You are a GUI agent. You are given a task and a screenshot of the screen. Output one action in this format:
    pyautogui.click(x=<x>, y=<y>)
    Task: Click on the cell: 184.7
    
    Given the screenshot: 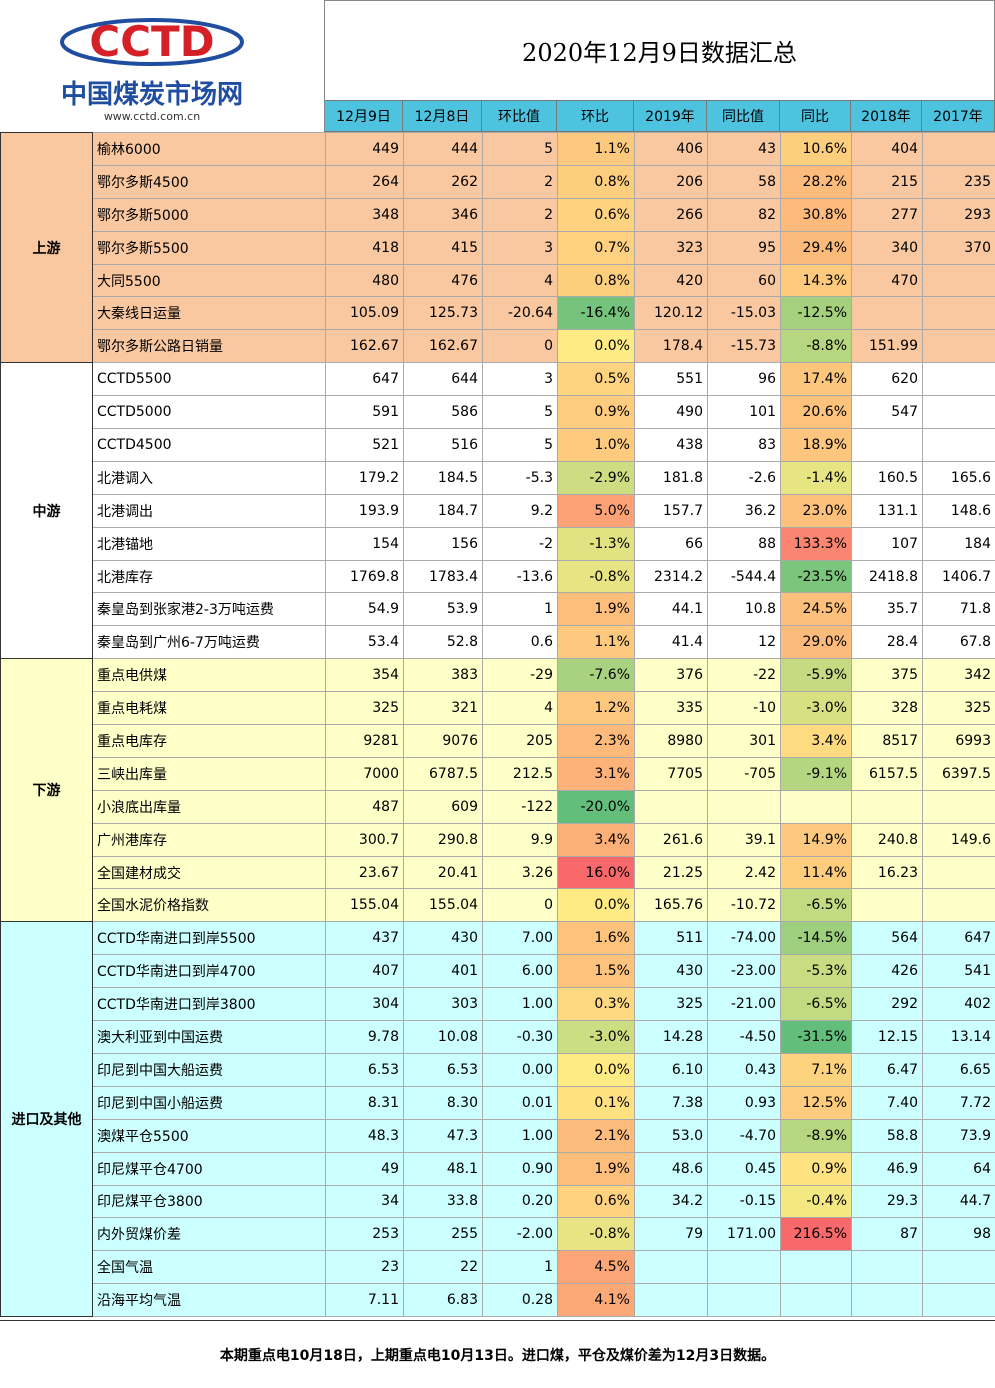 What is the action you would take?
    pyautogui.click(x=443, y=510)
    